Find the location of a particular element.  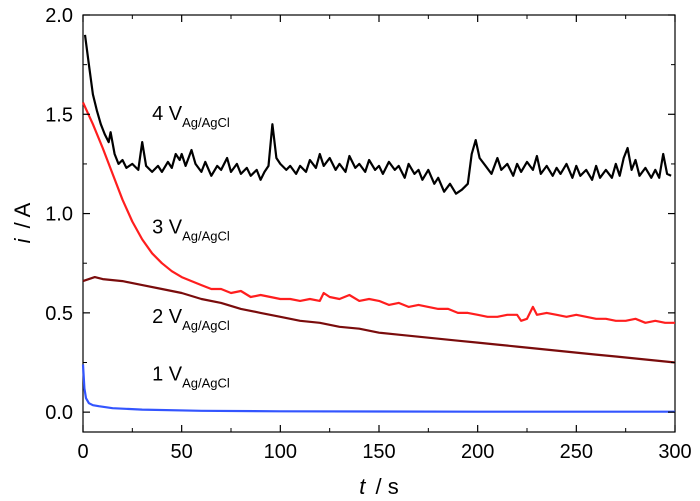

y-tick-label: 0.0 is located at coordinates (59, 413).